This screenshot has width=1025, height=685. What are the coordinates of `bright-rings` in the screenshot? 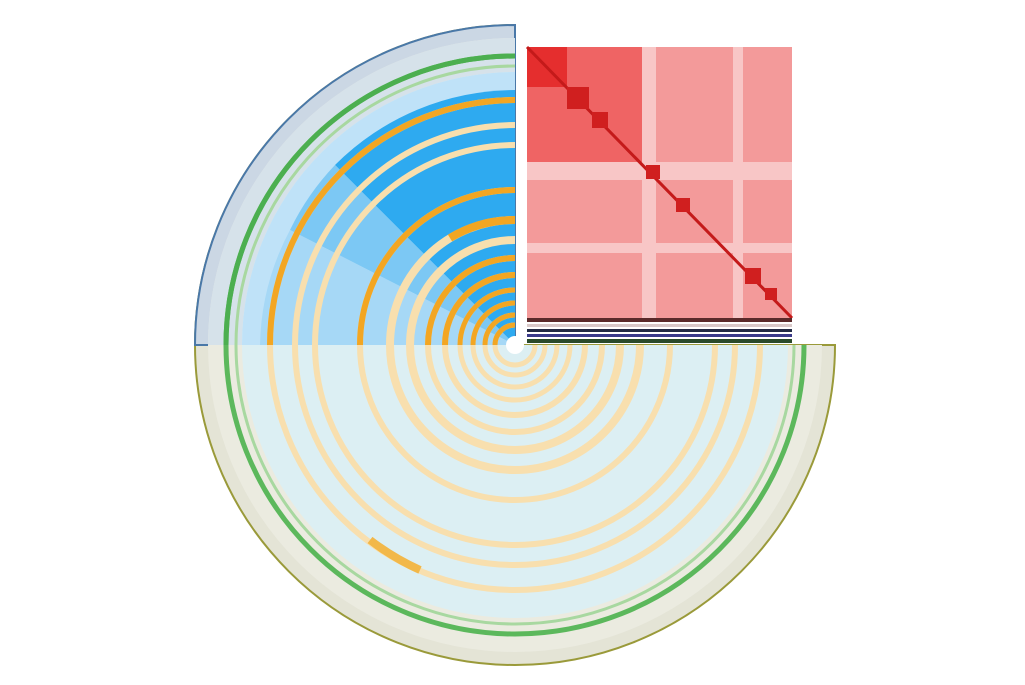 It's located at (391, 221).